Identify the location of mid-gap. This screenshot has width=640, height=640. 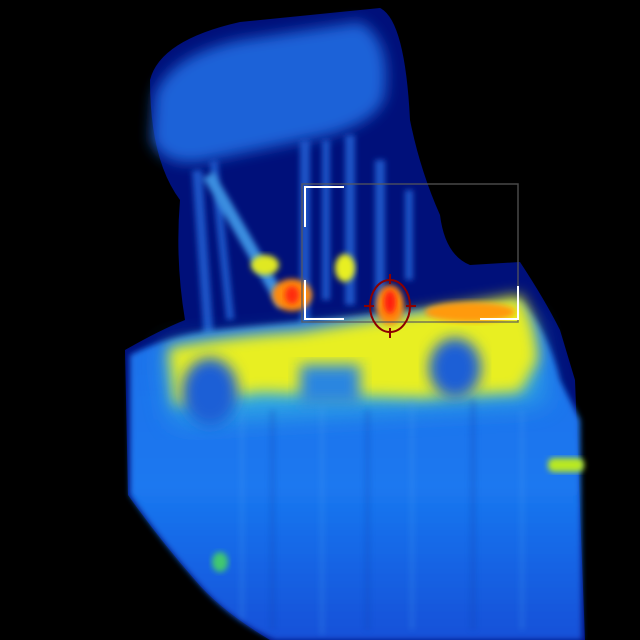
(330, 385).